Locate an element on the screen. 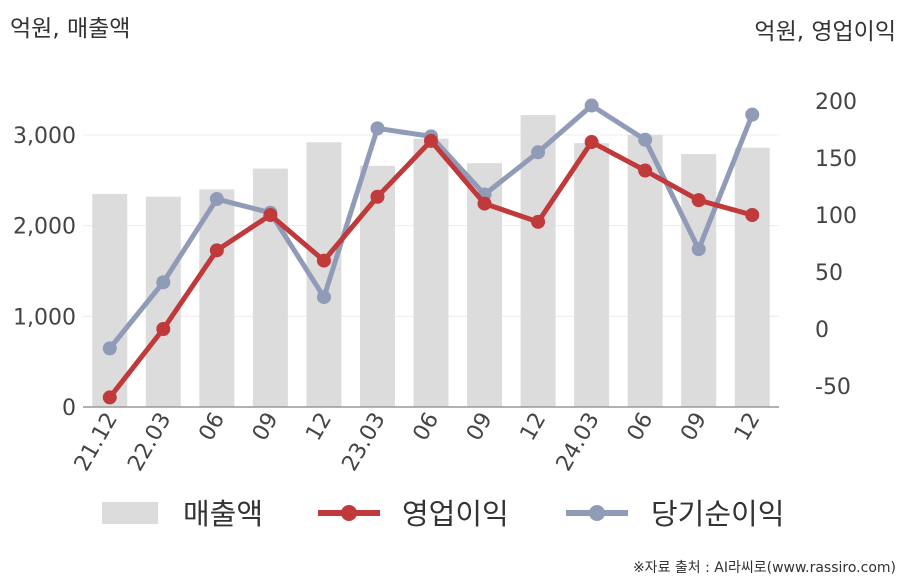 This screenshot has width=908, height=580. legend: 매출액 영업이익 당기순이익 is located at coordinates (443, 514).